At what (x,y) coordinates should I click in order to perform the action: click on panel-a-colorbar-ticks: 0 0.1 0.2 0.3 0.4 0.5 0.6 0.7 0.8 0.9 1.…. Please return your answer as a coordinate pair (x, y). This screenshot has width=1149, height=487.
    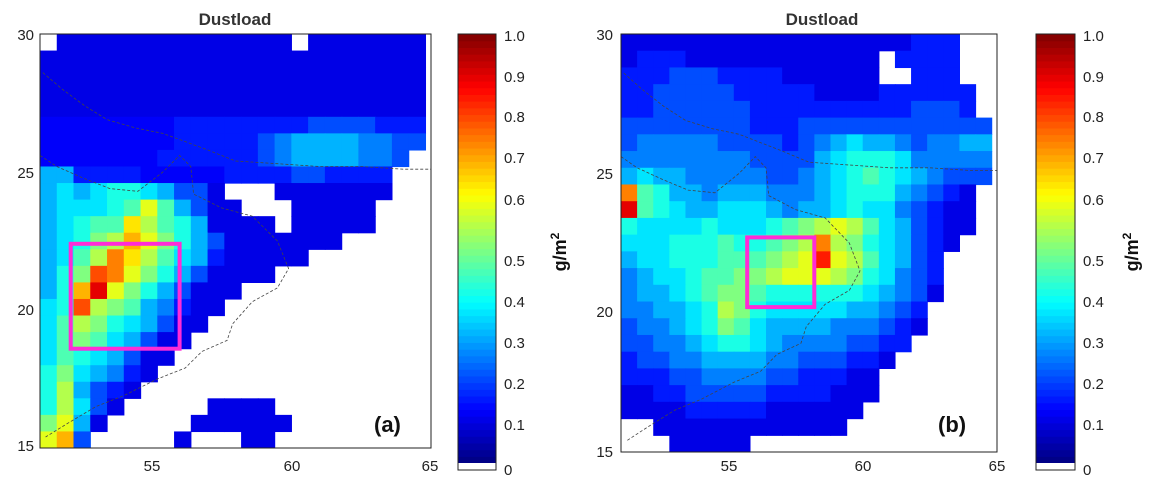
    Looking at the image, I should click on (514, 253).